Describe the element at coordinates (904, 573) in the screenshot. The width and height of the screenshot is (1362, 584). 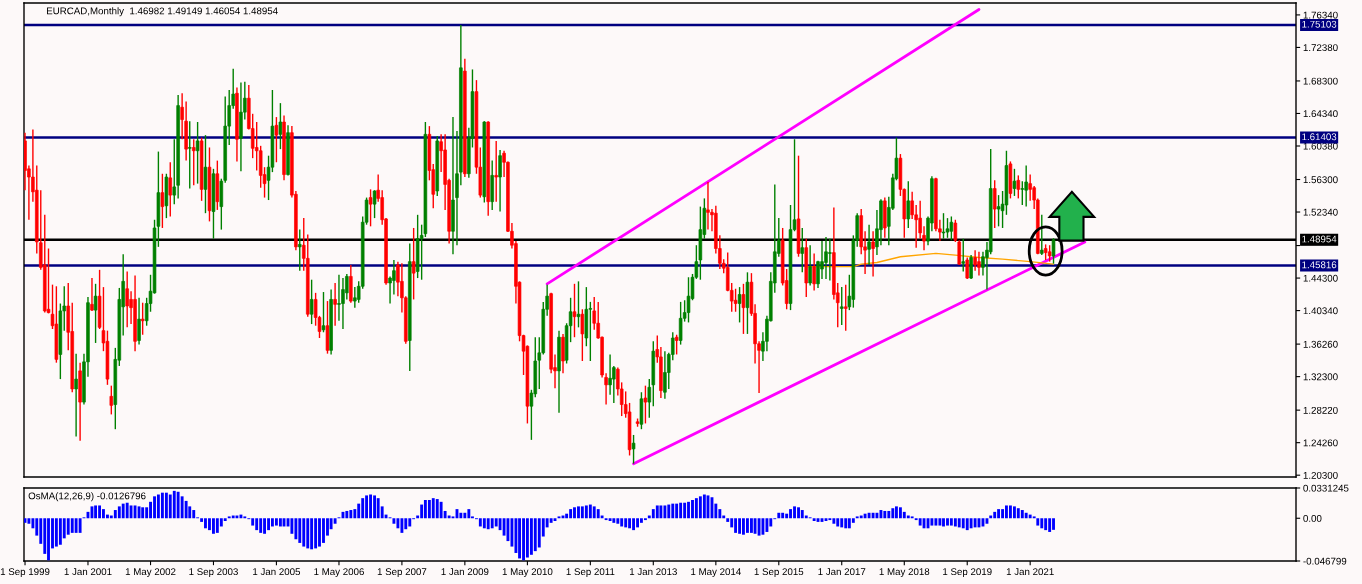
I see `x-tick-label: 1 May 2018` at that location.